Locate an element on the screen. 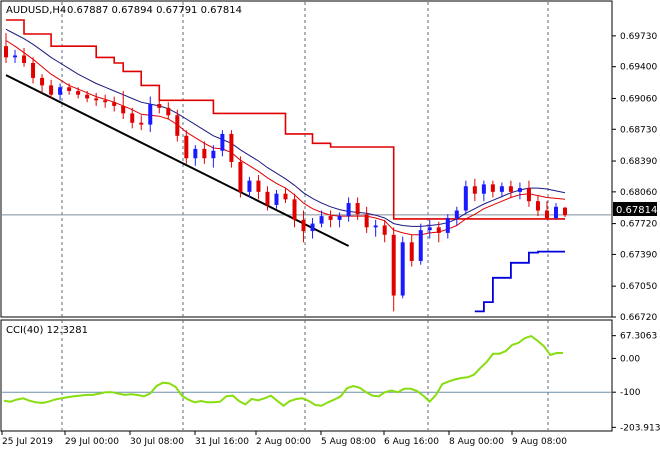  cci-axis-label: 0.00 is located at coordinates (630, 359).